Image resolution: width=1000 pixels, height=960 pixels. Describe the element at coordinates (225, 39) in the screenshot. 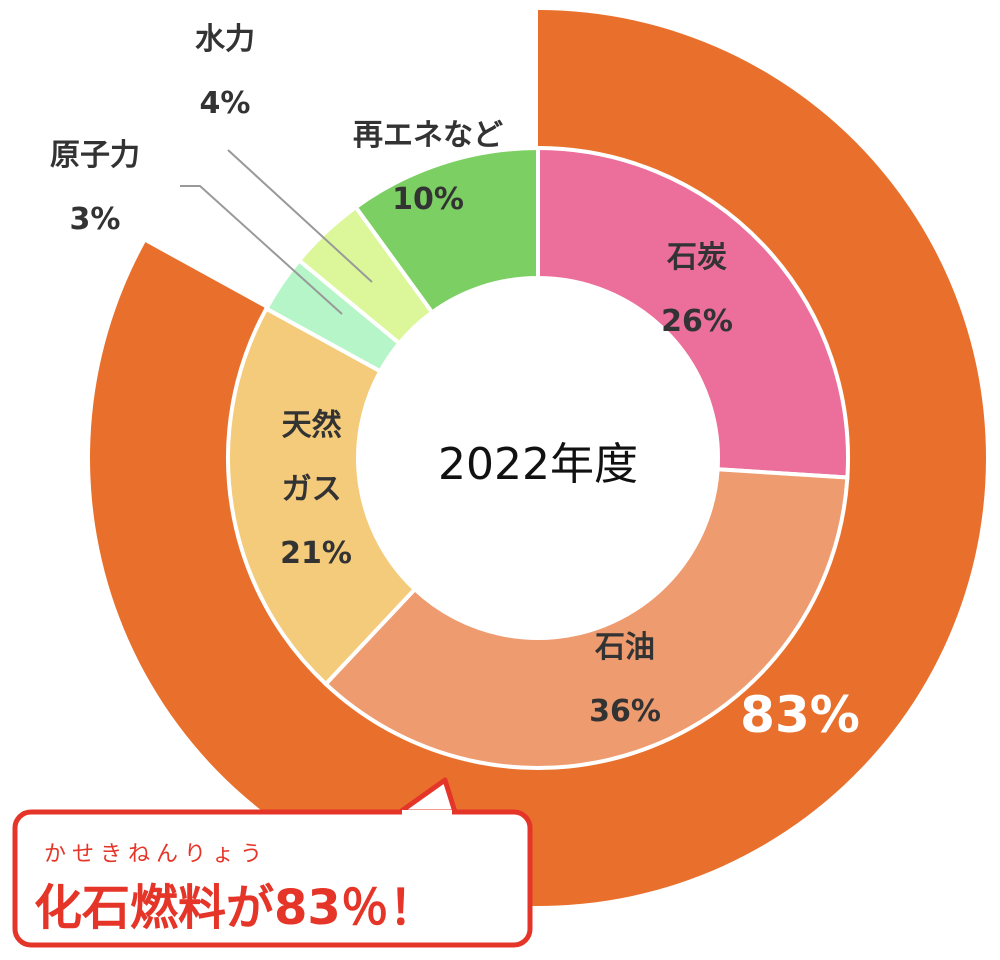

I see `category-label: 水力` at that location.